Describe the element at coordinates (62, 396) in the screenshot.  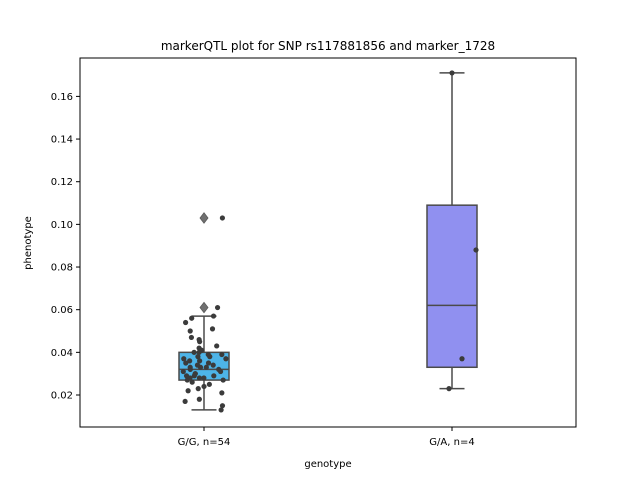
I see `y-tick-label: 0.02` at that location.